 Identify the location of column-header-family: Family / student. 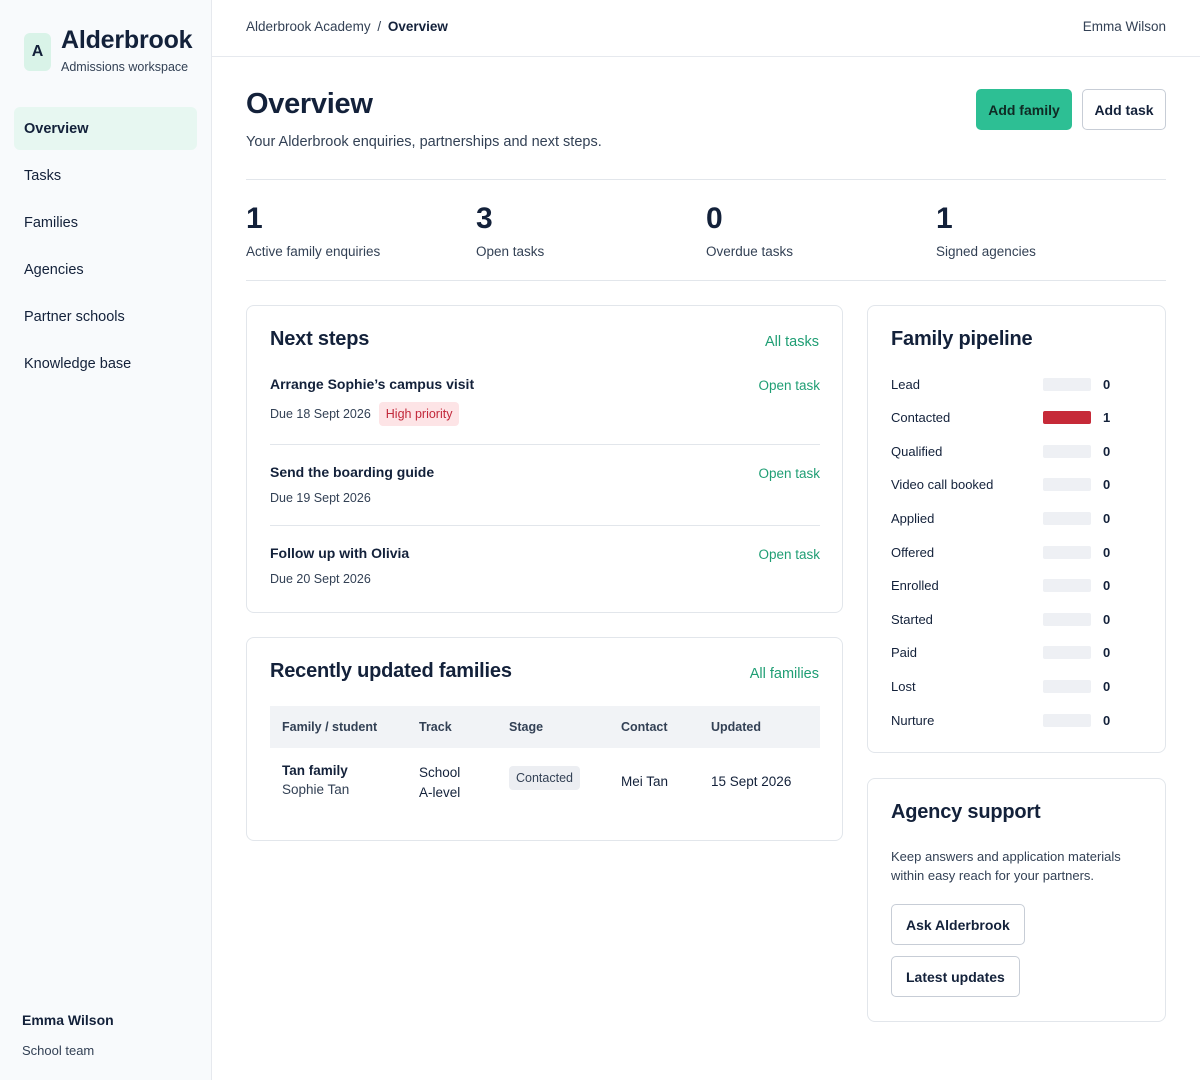
(330, 727).